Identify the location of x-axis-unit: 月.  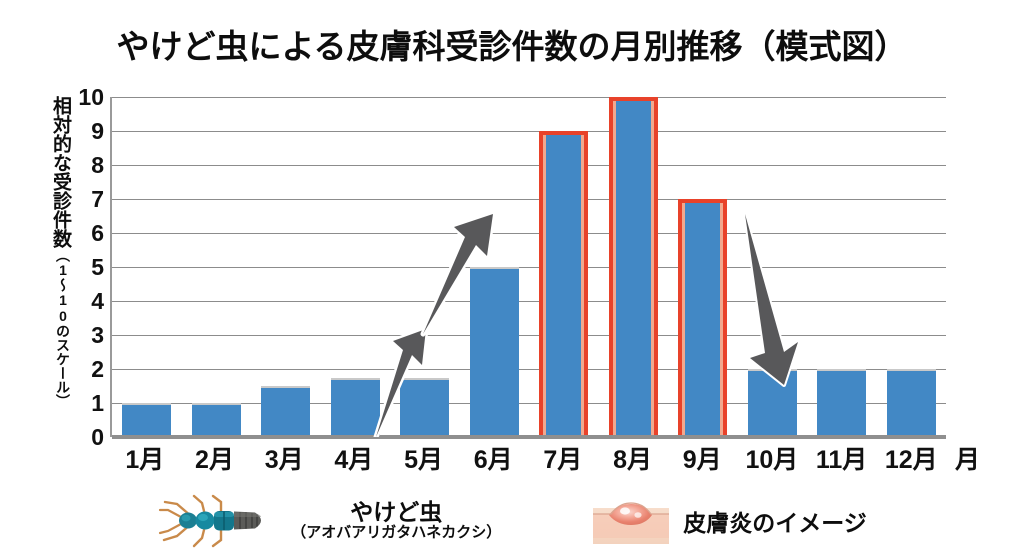
(968, 460).